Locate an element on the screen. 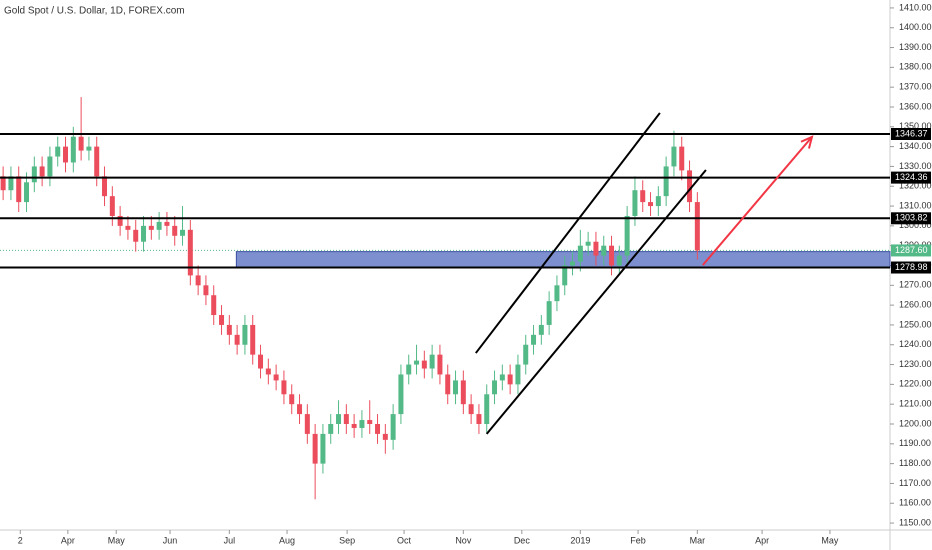 The image size is (932, 550). y-tick-label: 1150.00 is located at coordinates (915, 522).